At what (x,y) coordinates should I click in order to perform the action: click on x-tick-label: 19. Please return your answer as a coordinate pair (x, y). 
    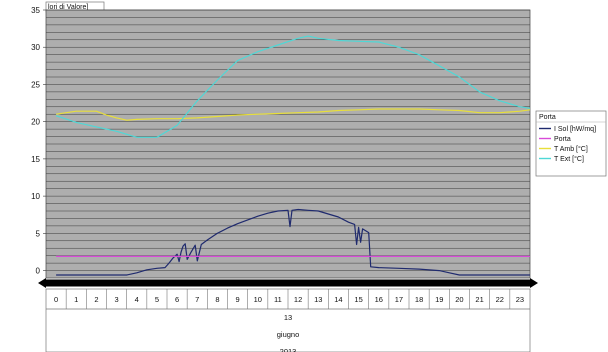
    Looking at the image, I should click on (439, 299).